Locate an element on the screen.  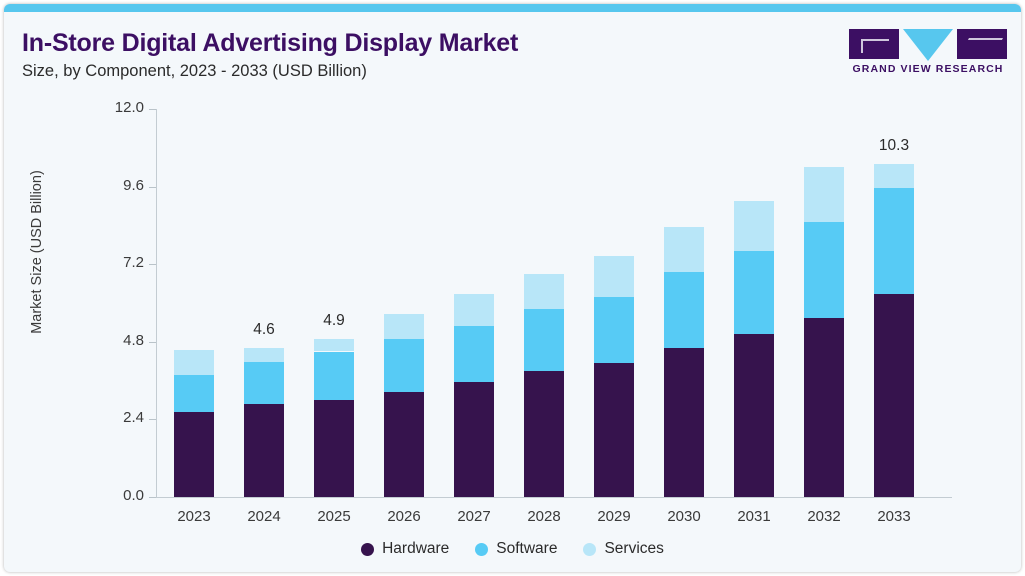
bar-value-label: 10.3 is located at coordinates (894, 145).